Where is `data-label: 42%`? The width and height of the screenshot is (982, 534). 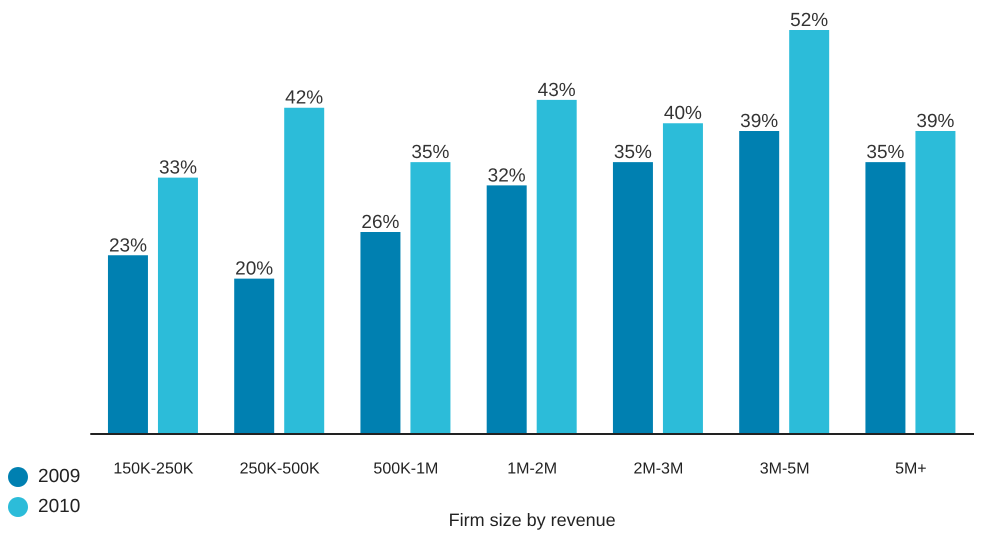 data-label: 42% is located at coordinates (304, 98).